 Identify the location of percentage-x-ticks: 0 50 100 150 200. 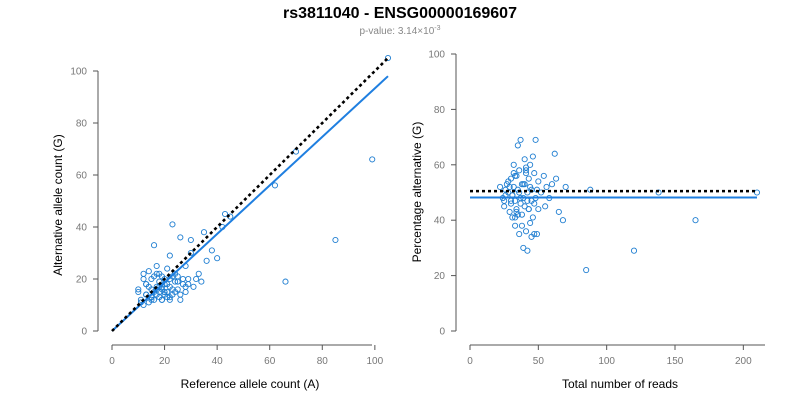
(609, 356).